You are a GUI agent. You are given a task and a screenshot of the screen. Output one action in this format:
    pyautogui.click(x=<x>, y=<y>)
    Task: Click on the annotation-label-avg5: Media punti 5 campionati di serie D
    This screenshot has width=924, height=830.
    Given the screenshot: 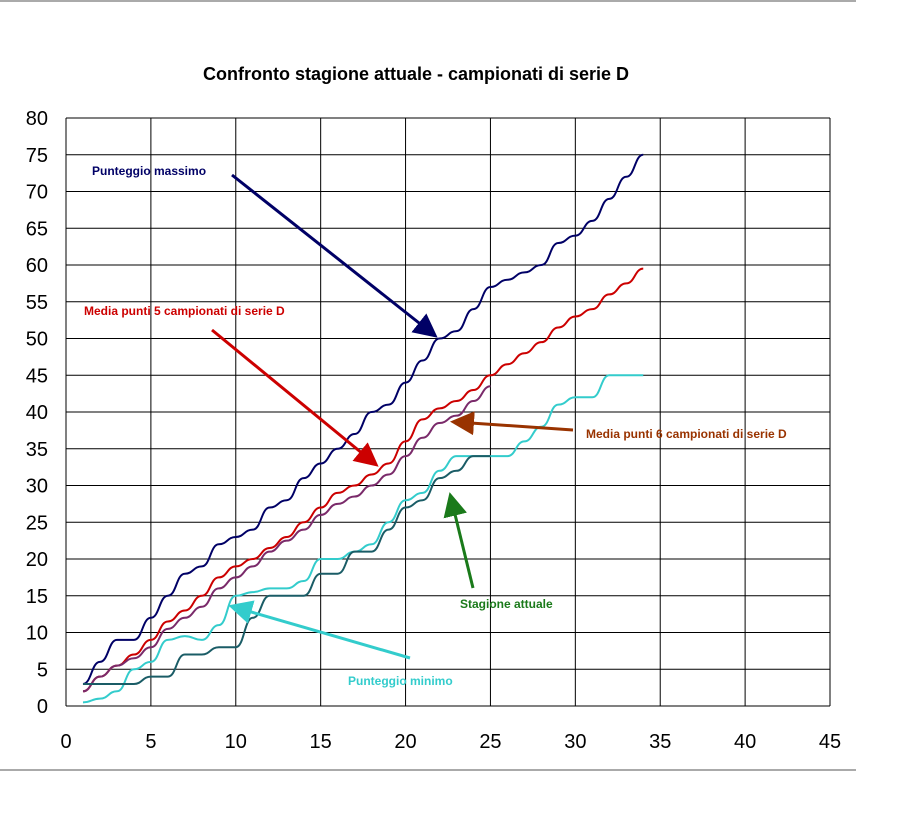 What is the action you would take?
    pyautogui.click(x=184, y=311)
    